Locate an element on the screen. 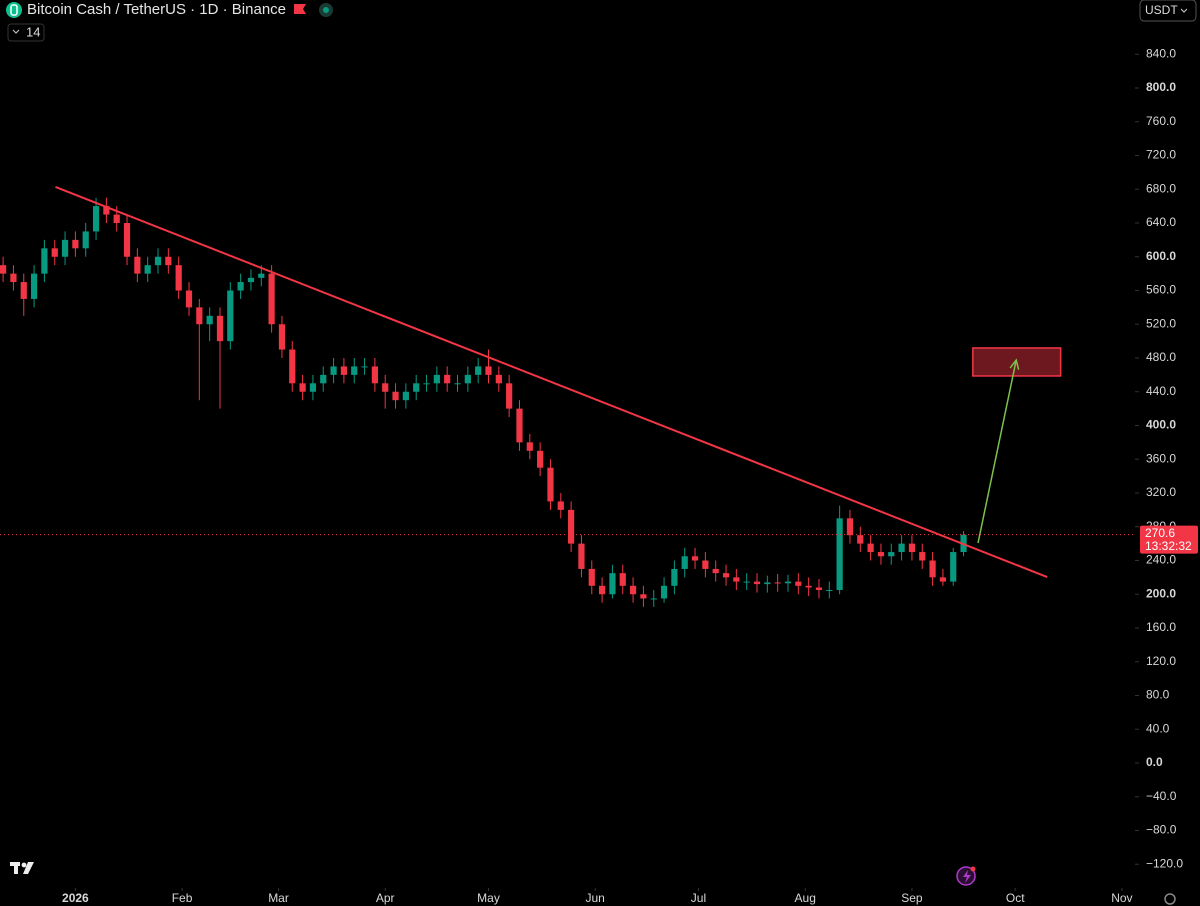 This screenshot has width=1200, height=906. x-tick-label: Mar is located at coordinates (278, 898).